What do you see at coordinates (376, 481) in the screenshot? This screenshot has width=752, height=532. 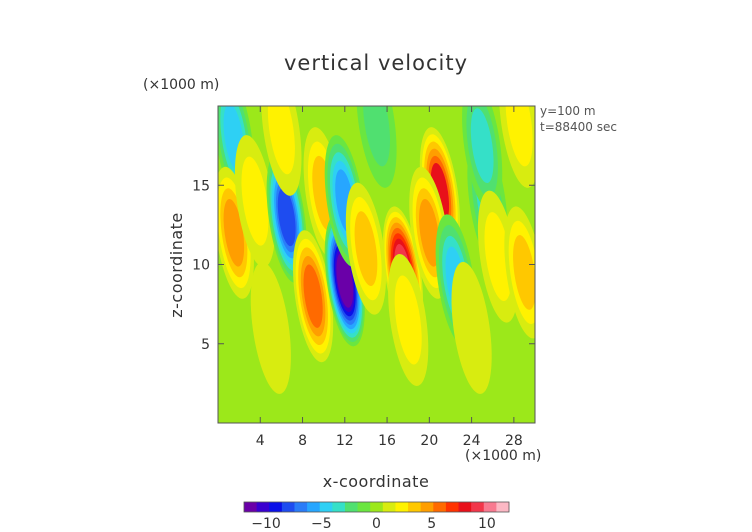 I see `x-axis-label: x-coordinate` at bounding box center [376, 481].